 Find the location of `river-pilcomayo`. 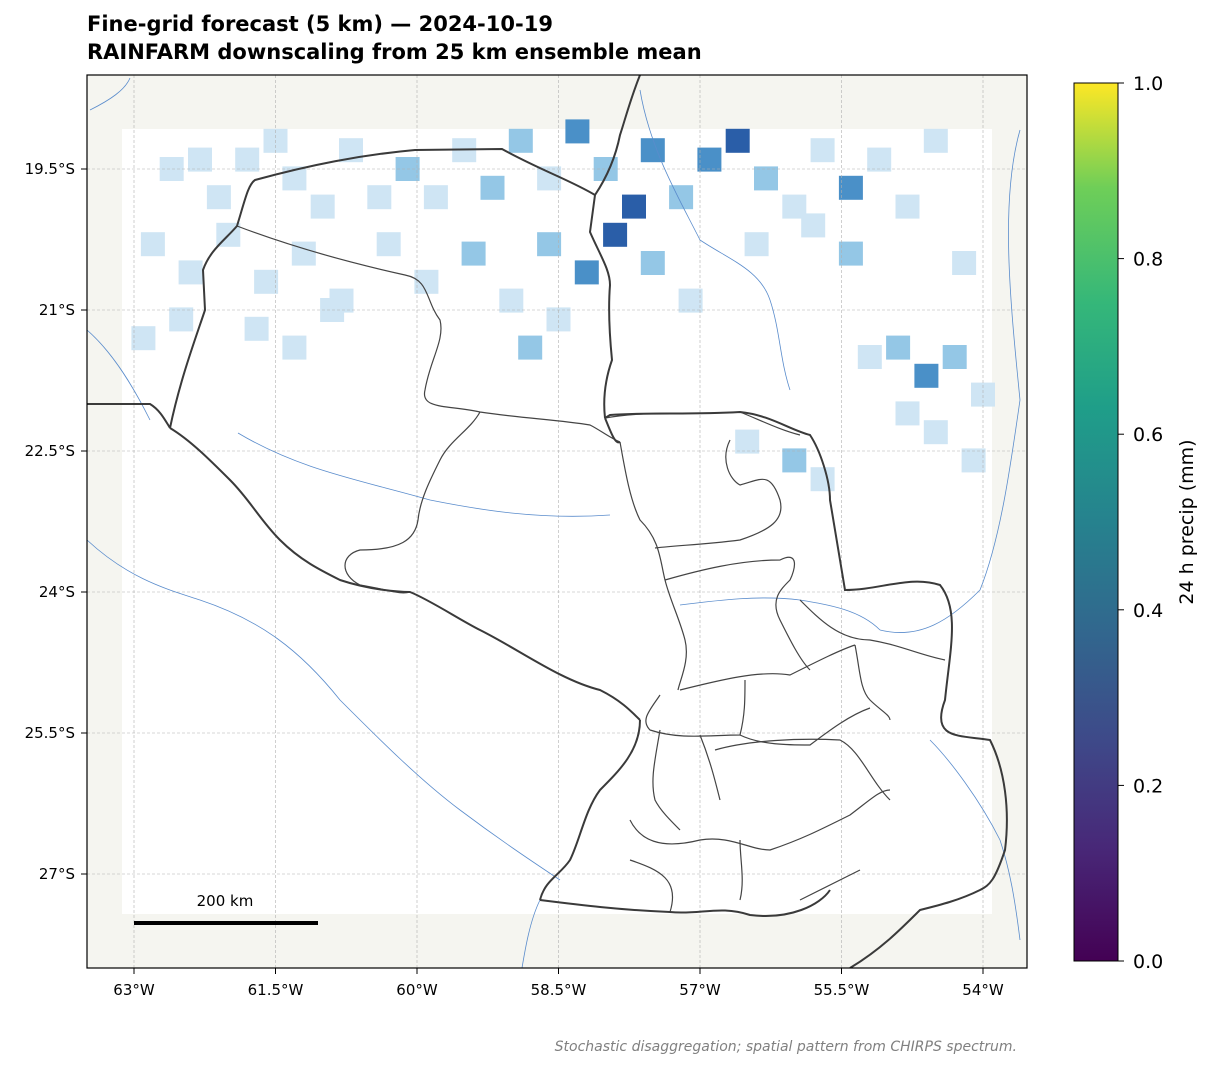

river-pilcomayo is located at coordinates (424, 474).